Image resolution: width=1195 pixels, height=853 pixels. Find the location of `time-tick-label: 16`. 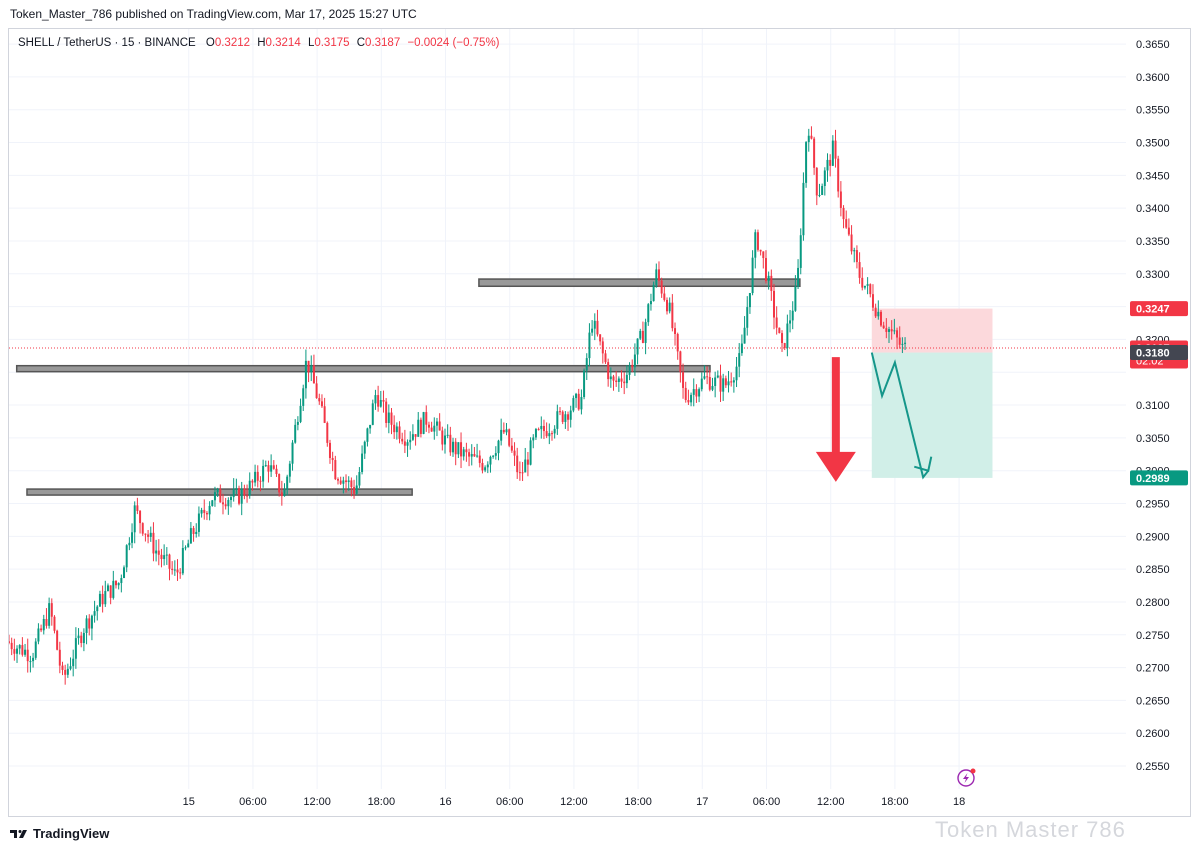

time-tick-label: 16 is located at coordinates (445, 802).